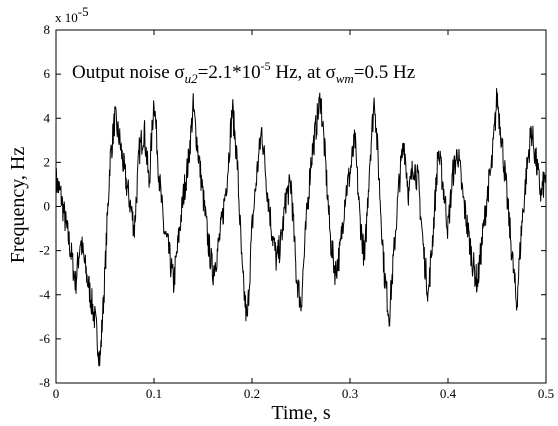  Describe the element at coordinates (44, 338) in the screenshot. I see `y-tick-label: -6` at that location.